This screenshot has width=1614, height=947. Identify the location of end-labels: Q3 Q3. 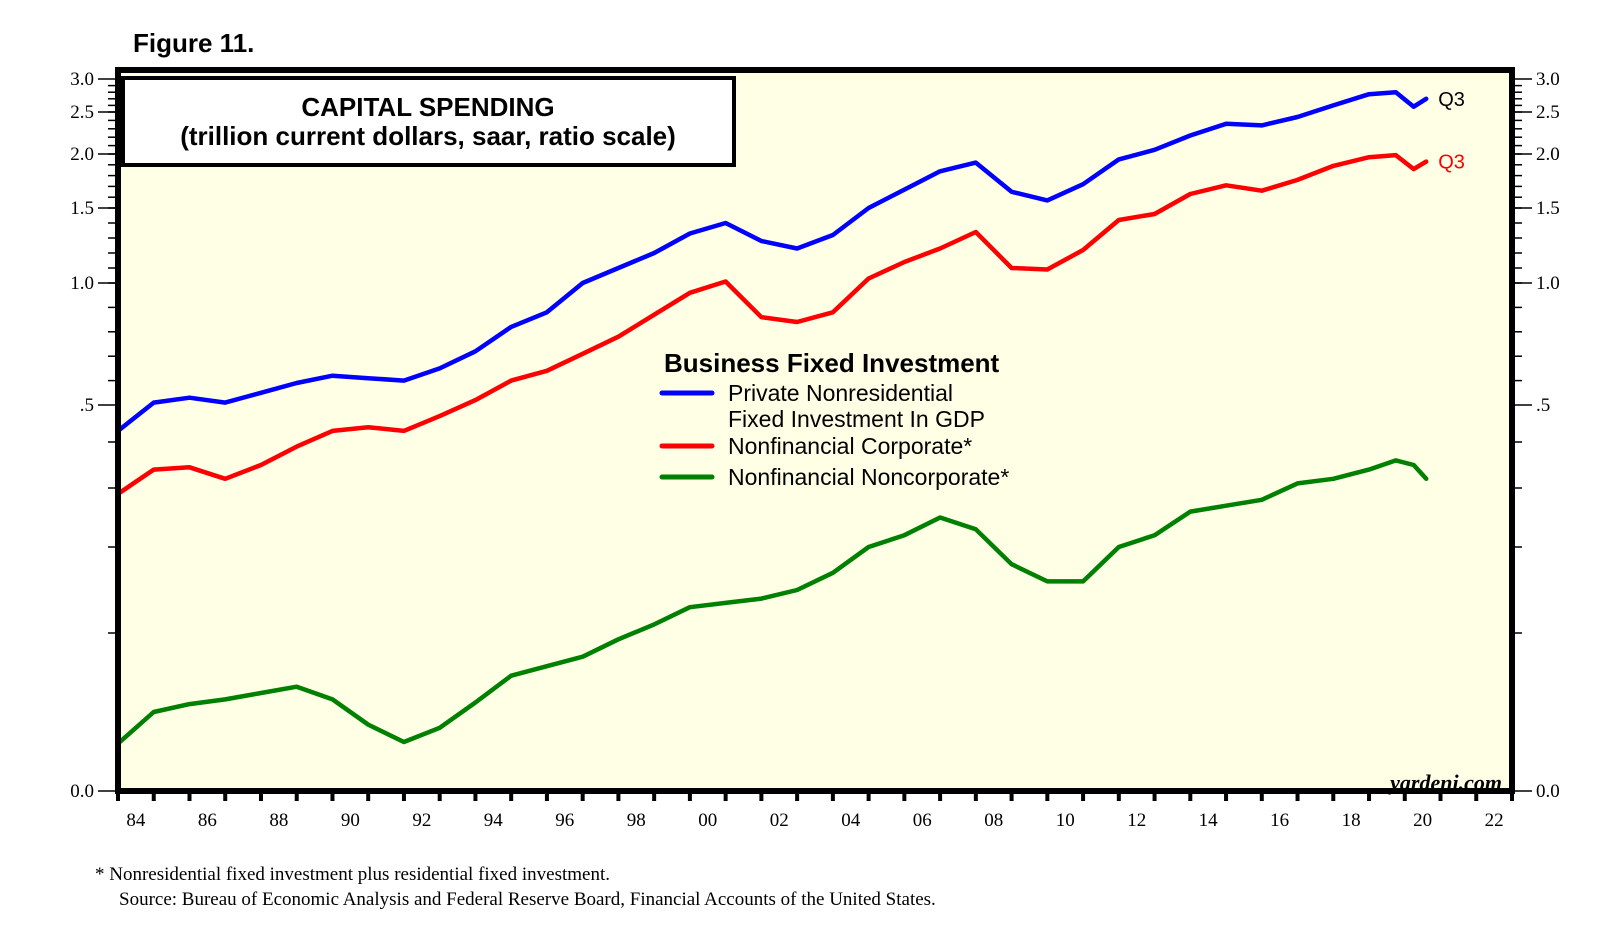
(1451, 131).